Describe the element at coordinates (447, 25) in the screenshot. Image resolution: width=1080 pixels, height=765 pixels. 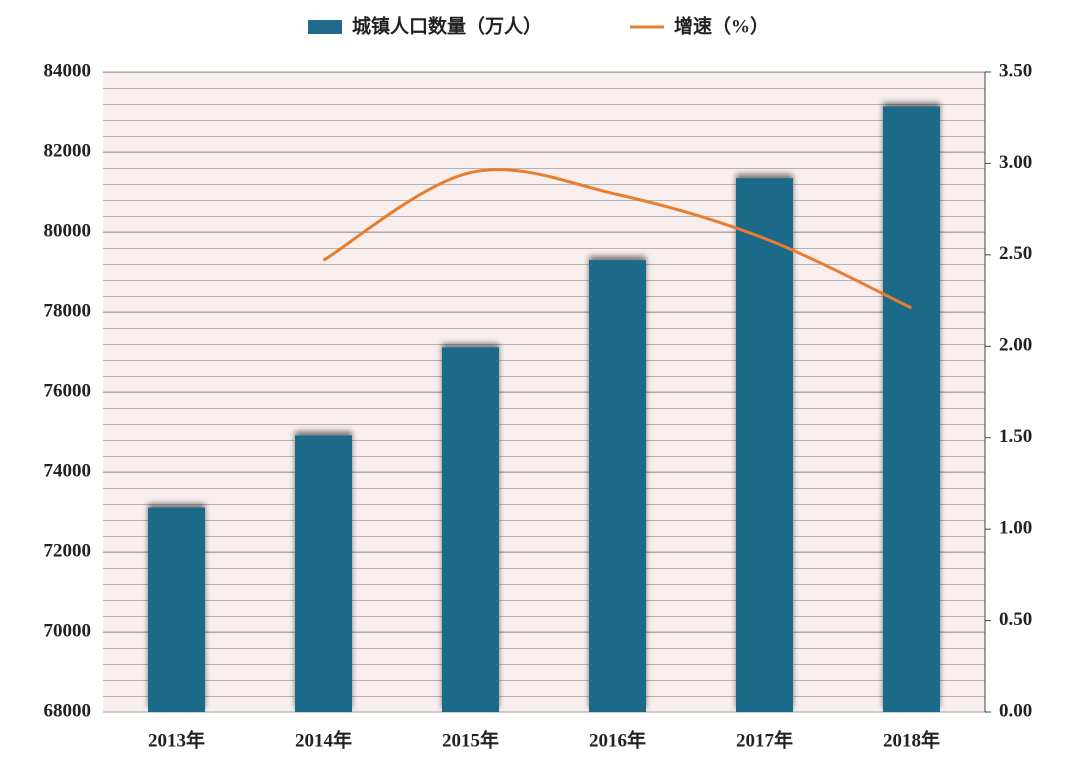
I see `legend-label: 城镇人口数量（万人）` at that location.